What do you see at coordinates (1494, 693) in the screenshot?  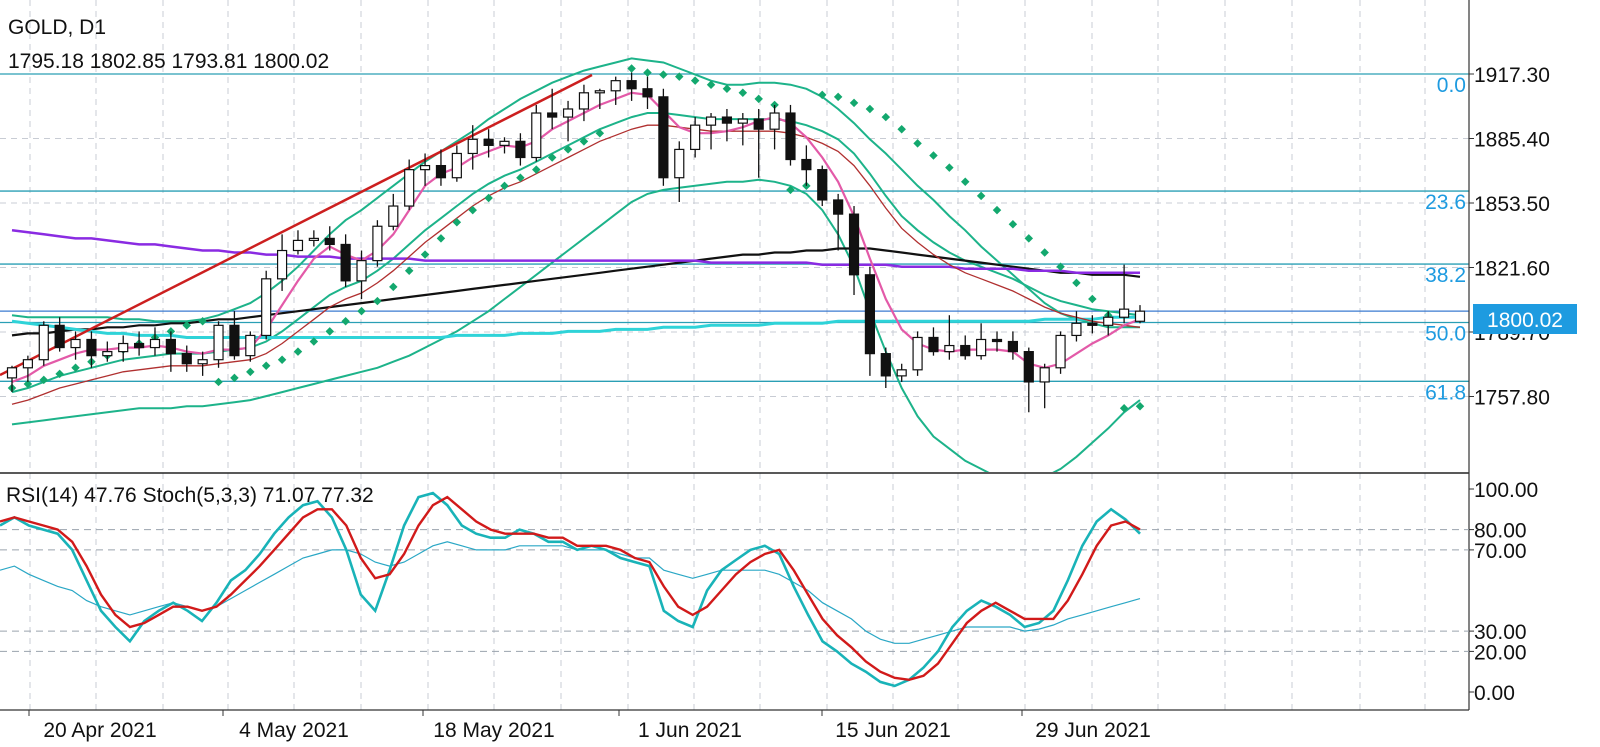 I see `osc-tick-label: 0.00` at bounding box center [1494, 693].